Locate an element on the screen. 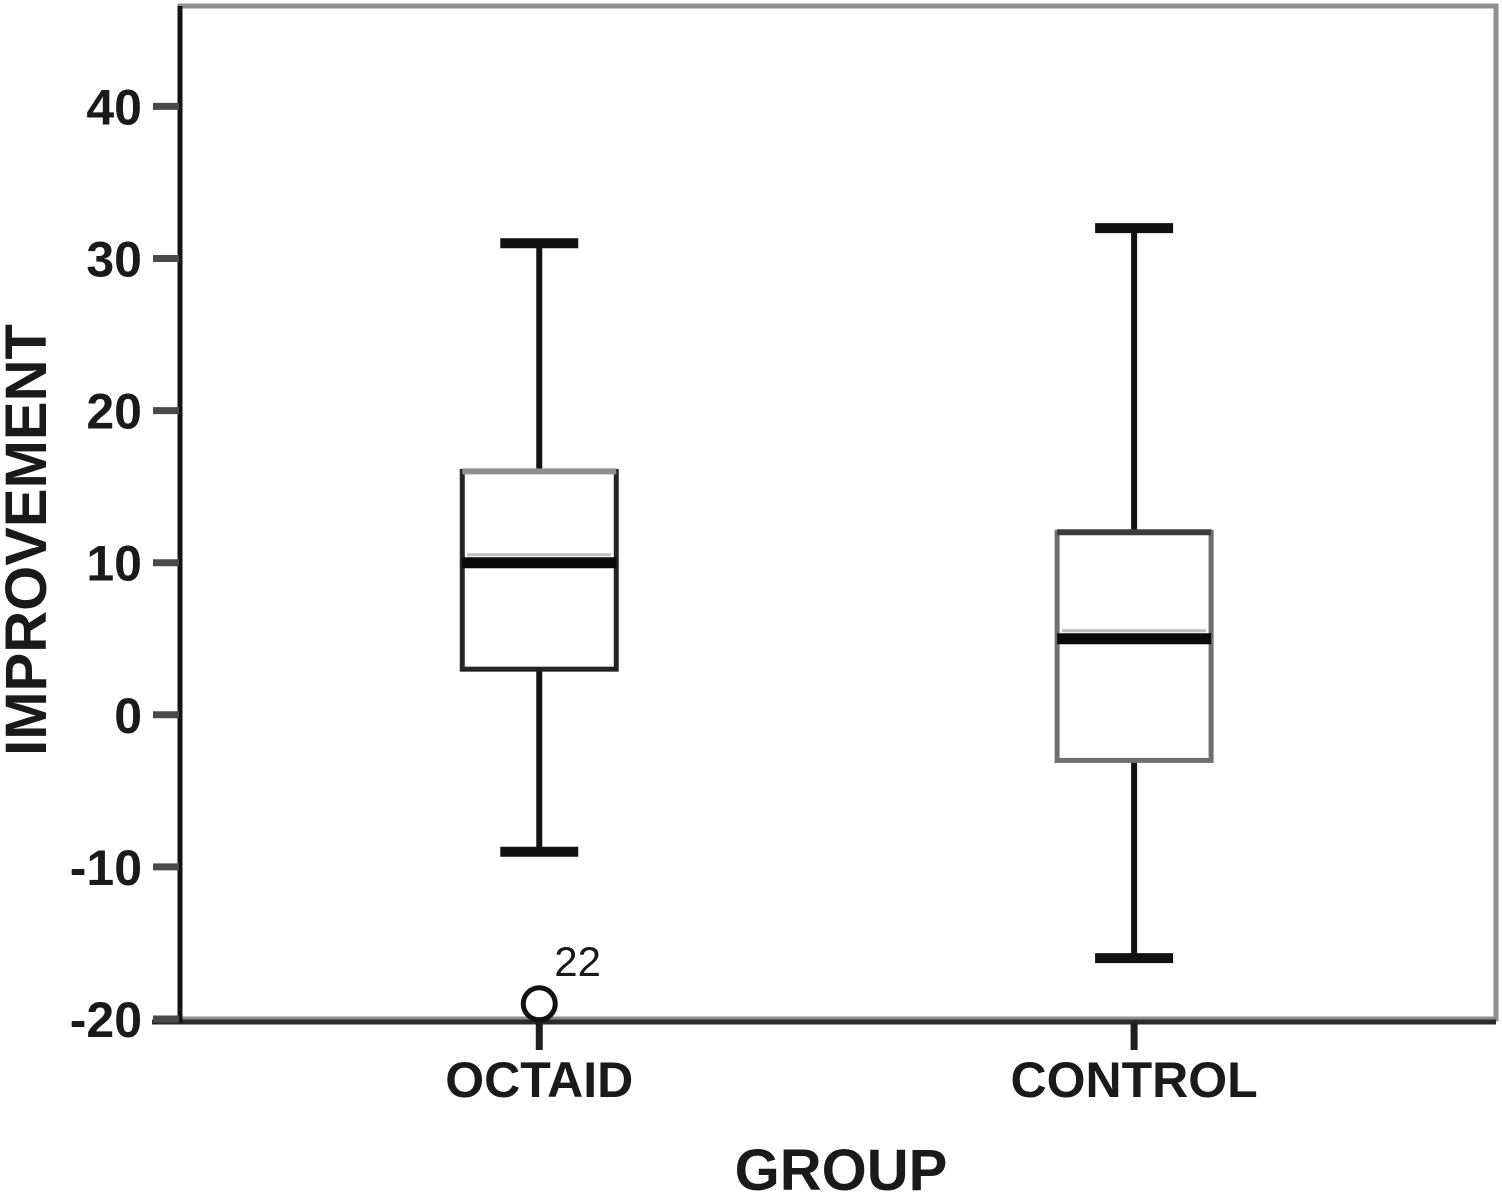 This screenshot has width=1502, height=1204. y-tick-label: 20 is located at coordinates (114, 412).